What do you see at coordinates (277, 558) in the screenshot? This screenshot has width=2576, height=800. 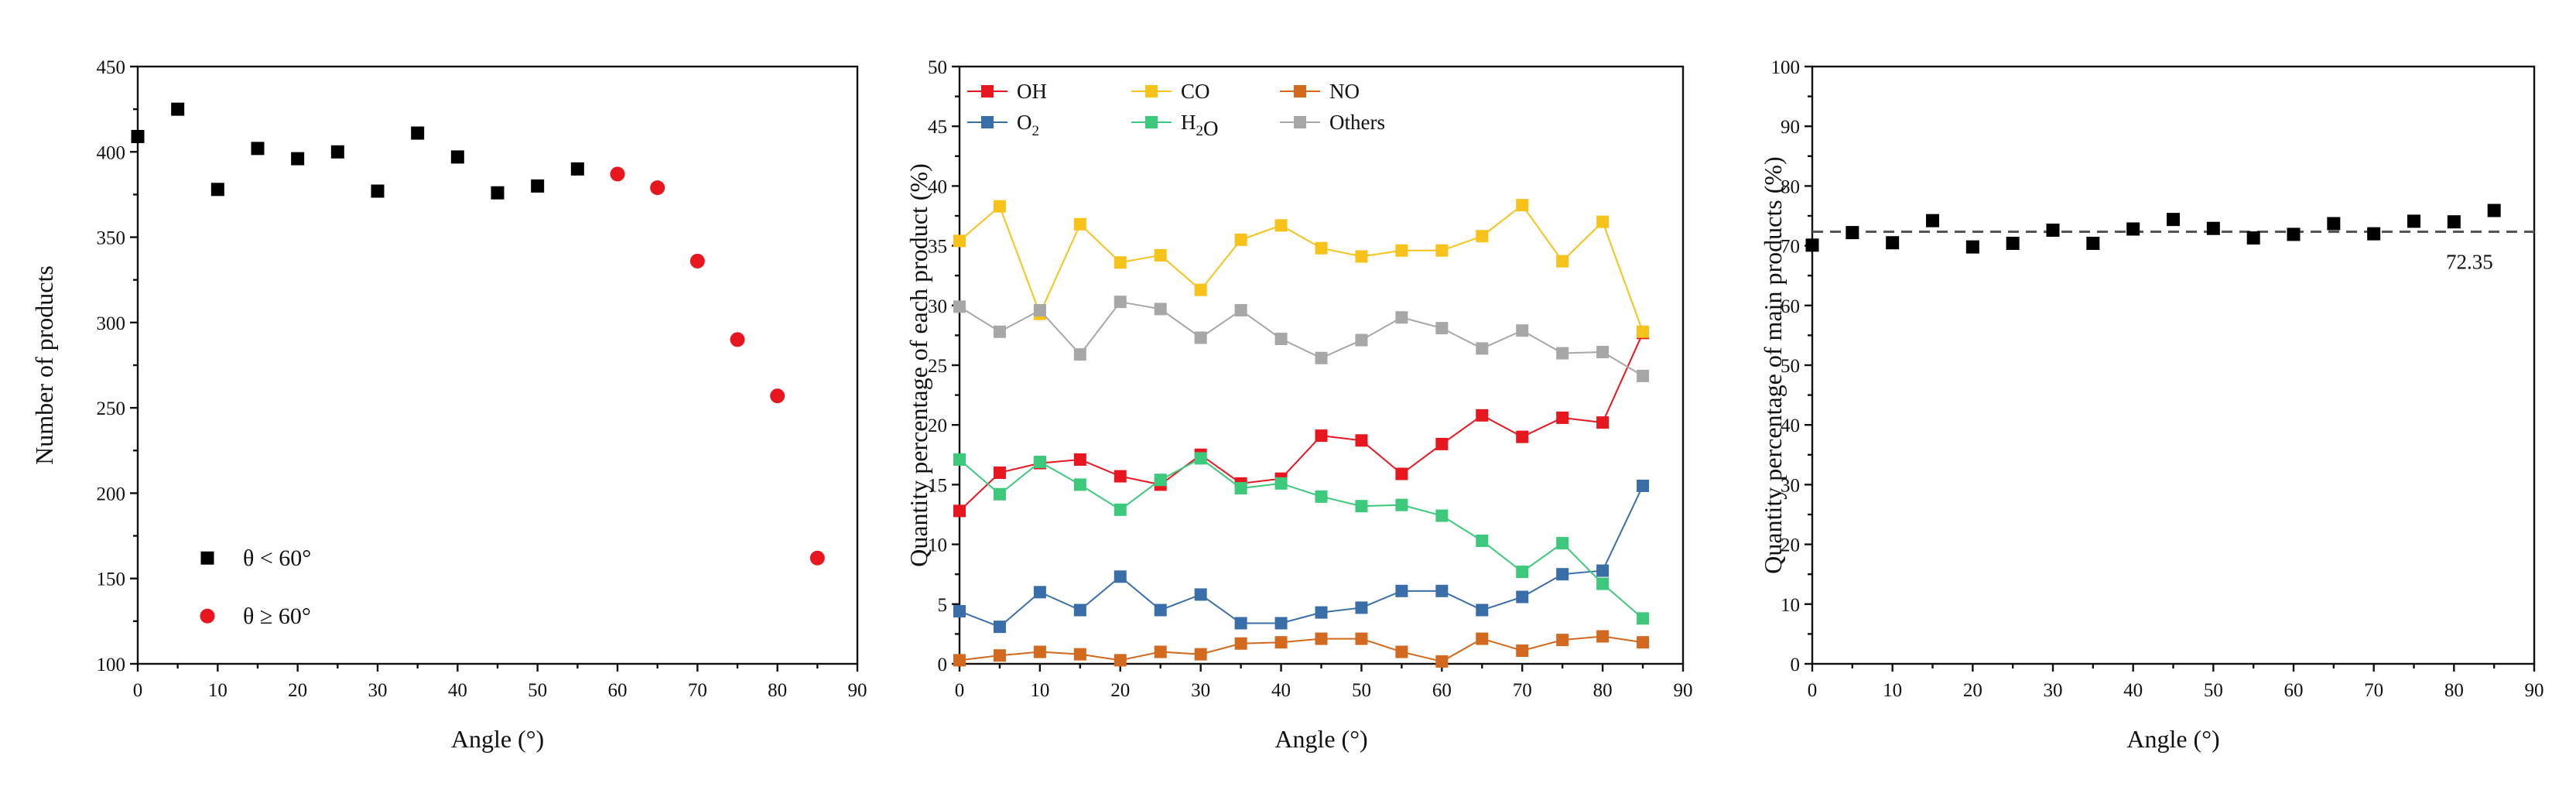 I see `legend-label-lt60: θ < 60°` at bounding box center [277, 558].